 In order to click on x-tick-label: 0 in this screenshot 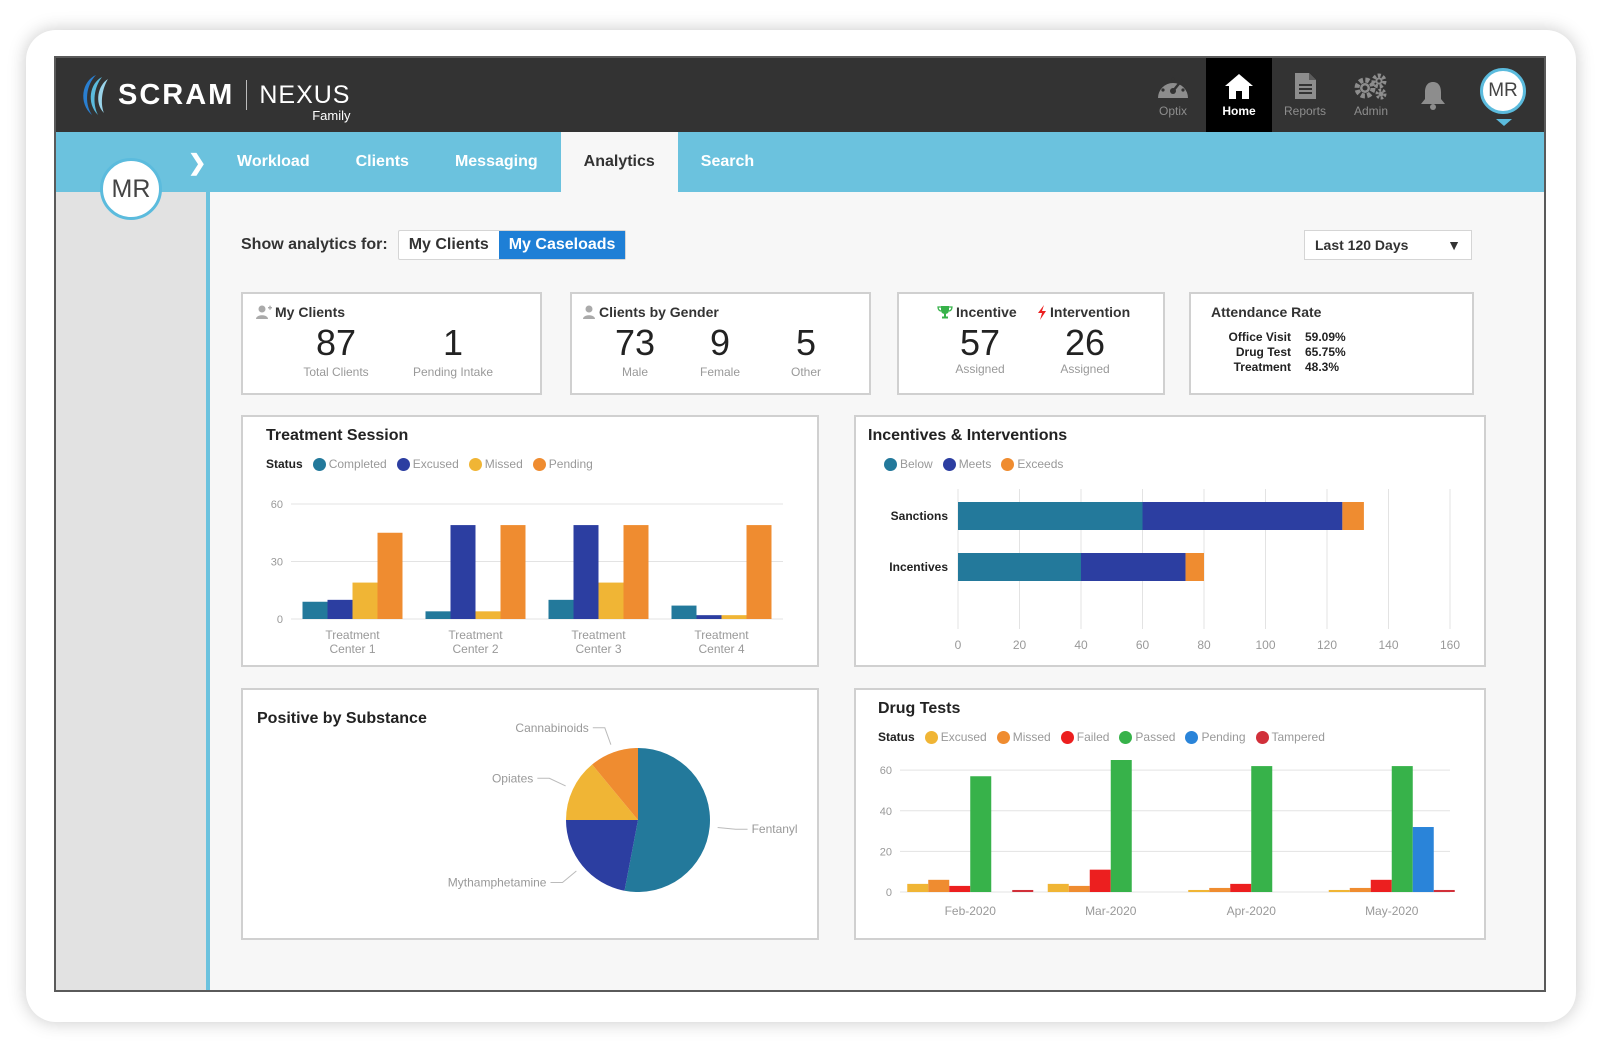, I will do `click(958, 645)`.